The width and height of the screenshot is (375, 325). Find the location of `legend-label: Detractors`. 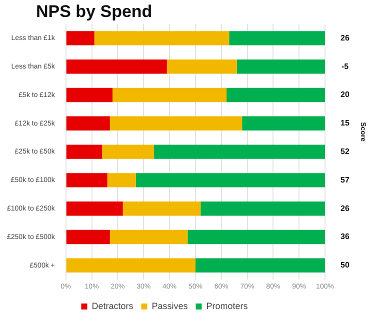

legend-label: Detractors is located at coordinates (113, 305).